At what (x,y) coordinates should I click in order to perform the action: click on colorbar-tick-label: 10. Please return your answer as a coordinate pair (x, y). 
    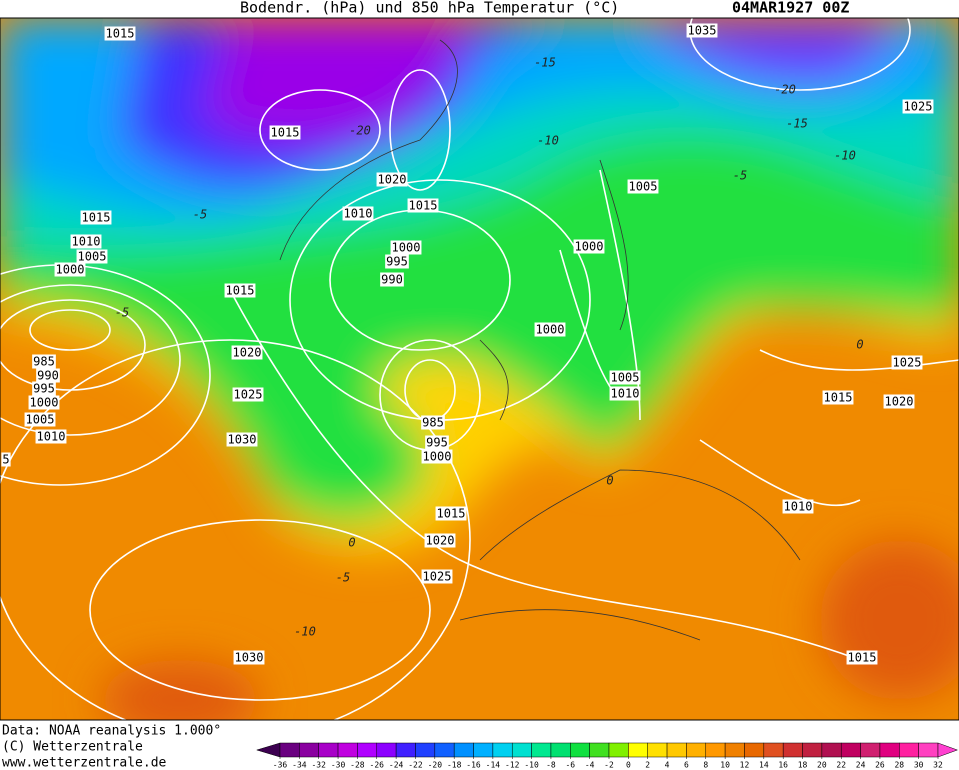
    Looking at the image, I should click on (725, 765).